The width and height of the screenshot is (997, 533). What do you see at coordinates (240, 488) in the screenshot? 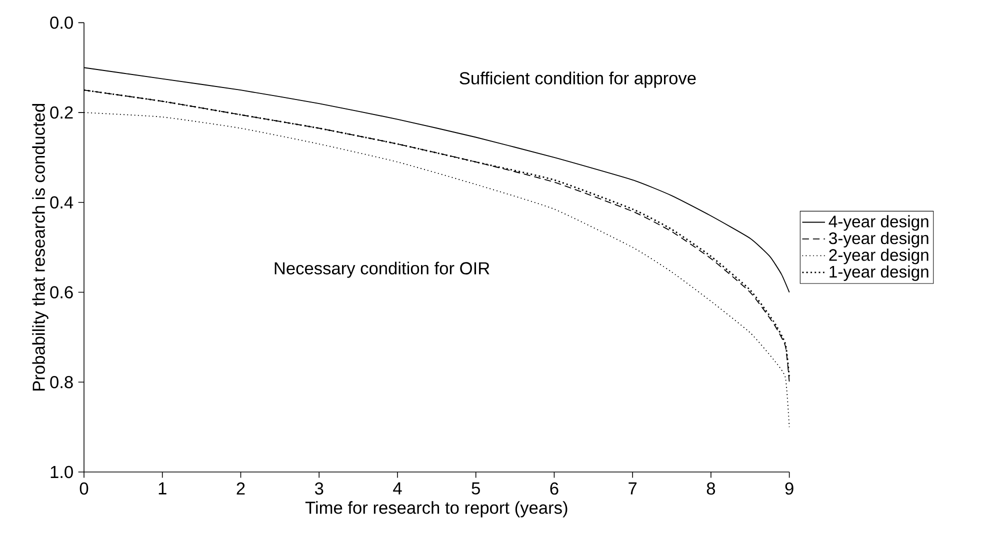
I see `x-tick-label: 2` at bounding box center [240, 488].